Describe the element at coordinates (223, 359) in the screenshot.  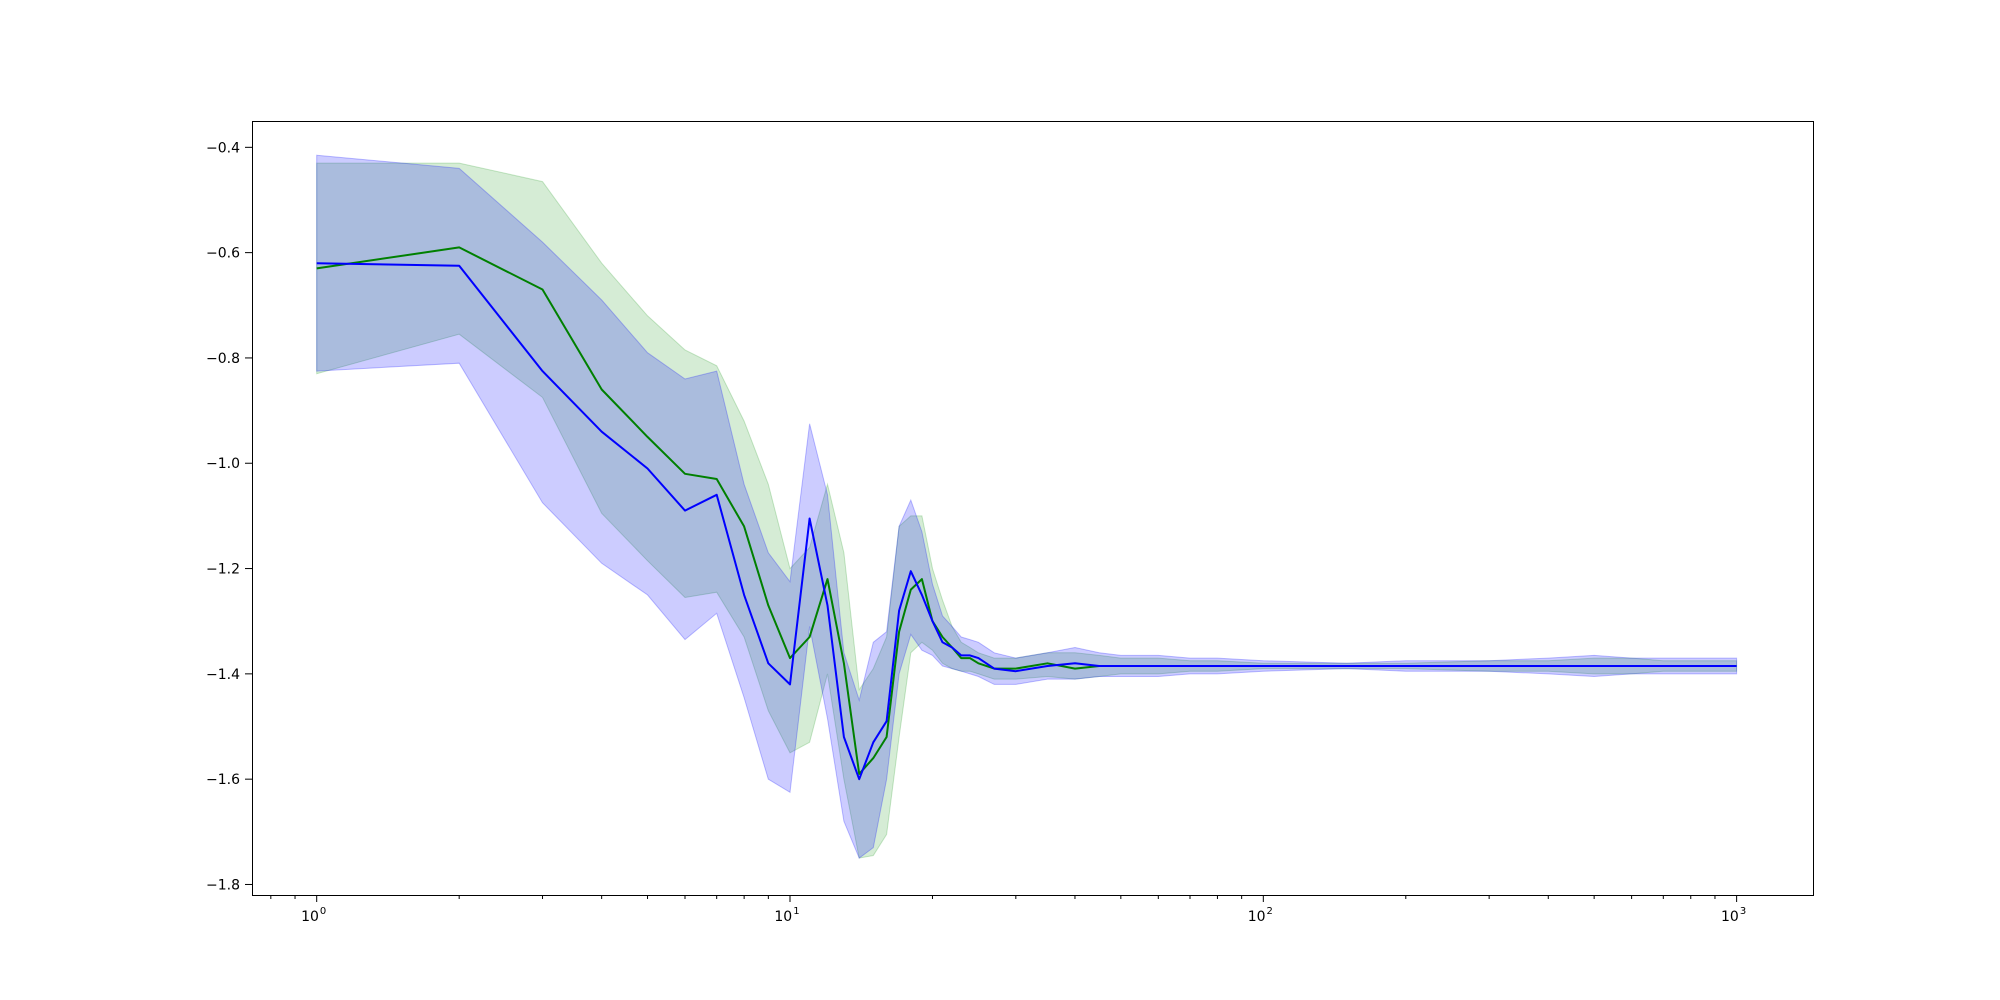
I see `y-tick-label: −0.8` at that location.